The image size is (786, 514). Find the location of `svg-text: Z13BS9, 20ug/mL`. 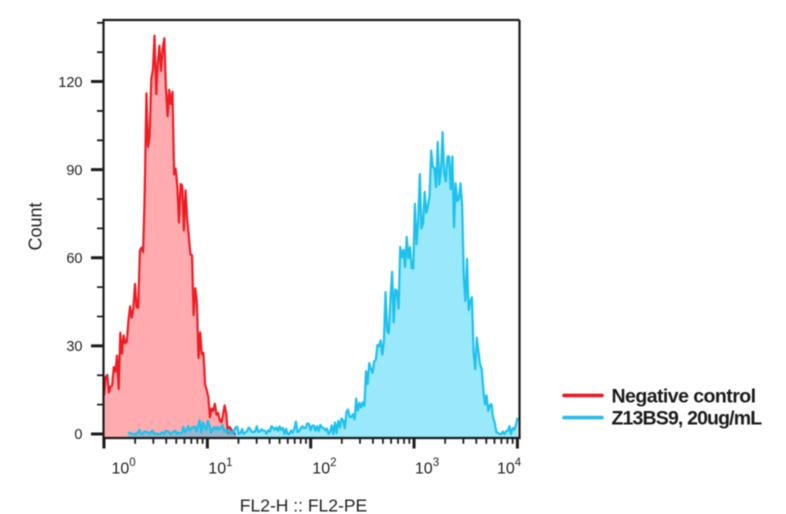

svg-text: Z13BS9, 20ug/mL is located at coordinates (687, 419).